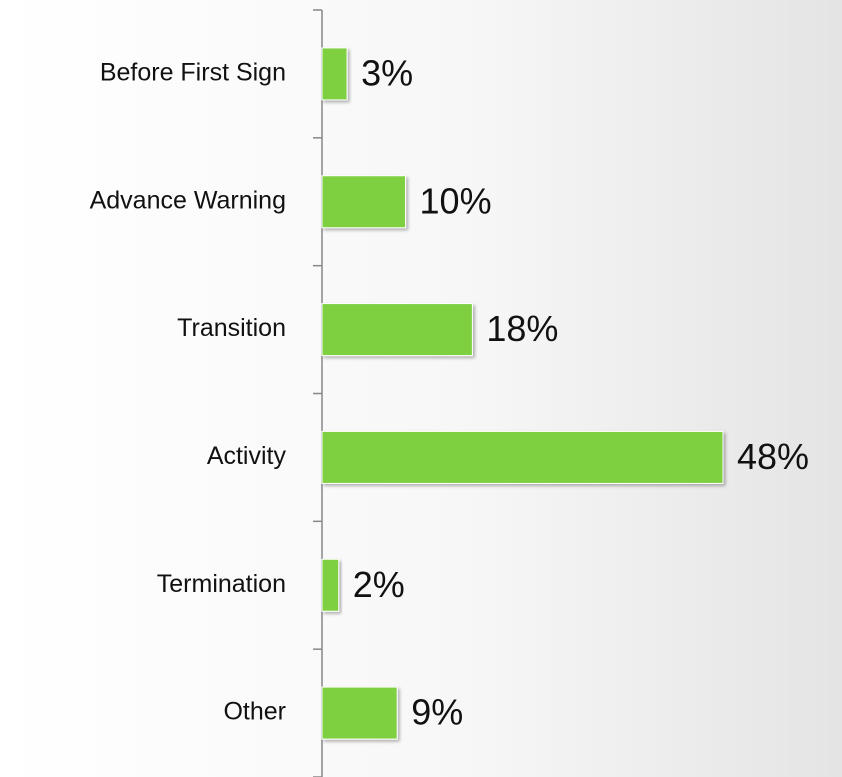 This screenshot has width=842, height=777. I want to click on category-label: Advance Warning, so click(188, 200).